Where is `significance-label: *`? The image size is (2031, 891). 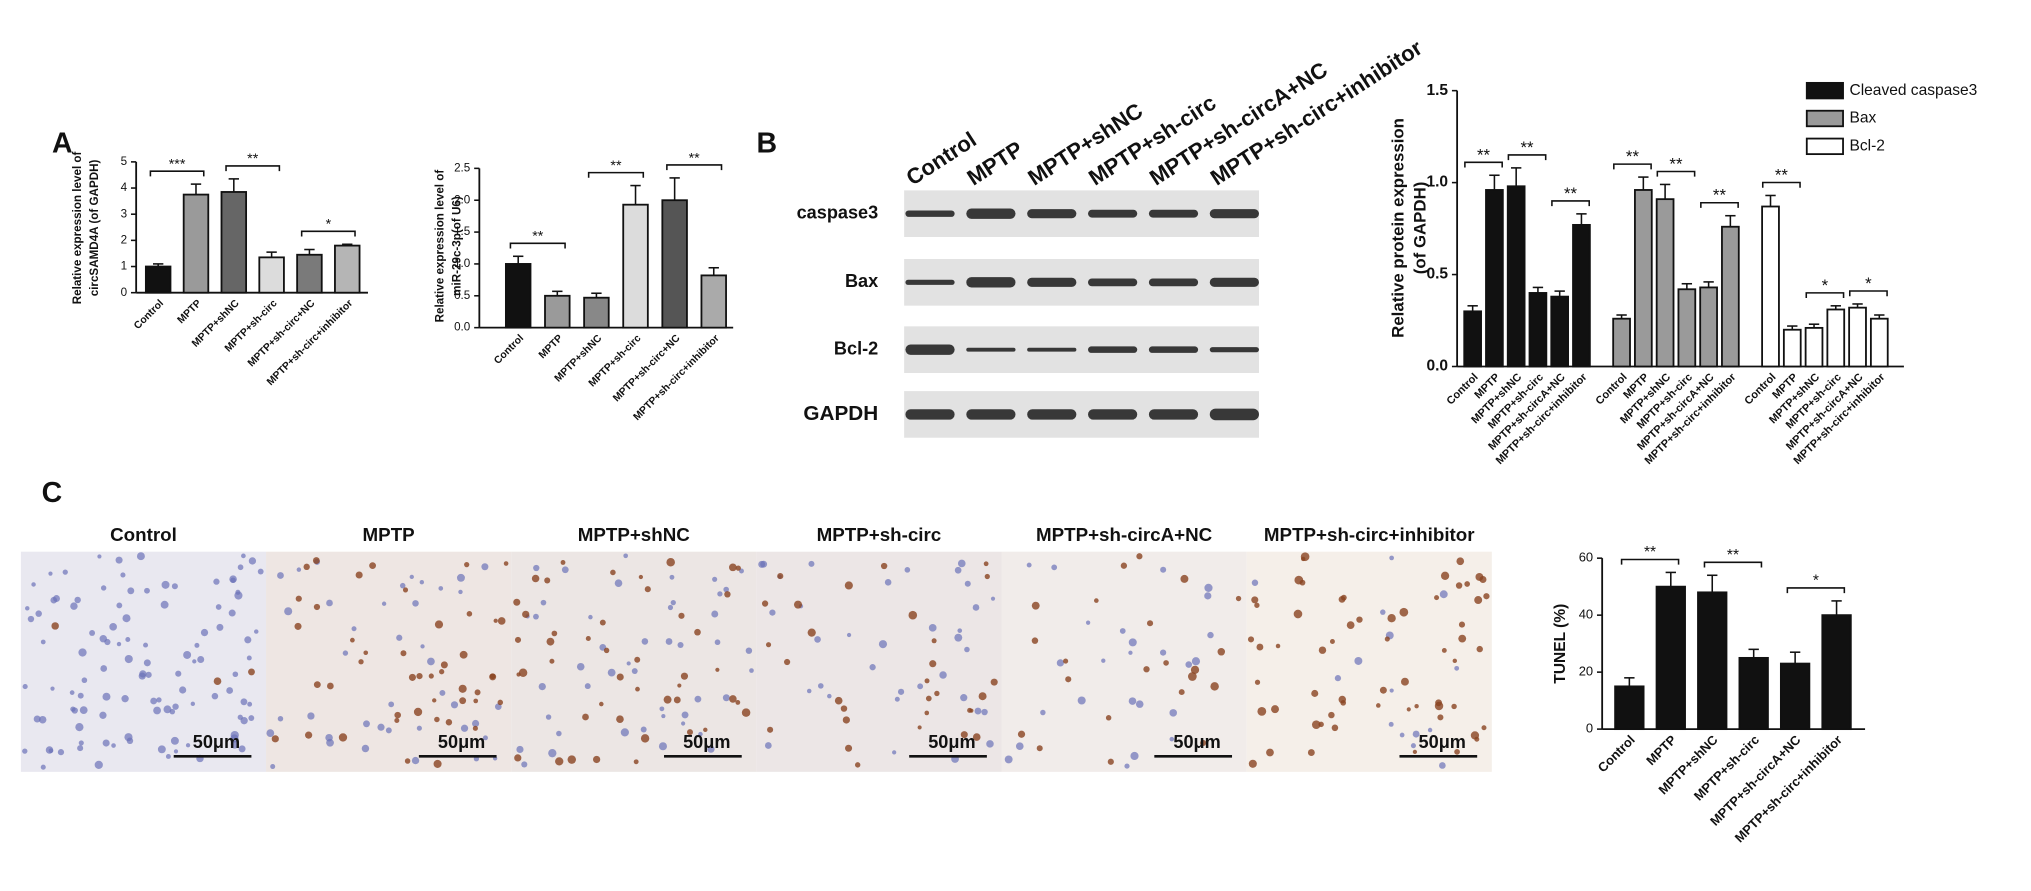
significance-label: * is located at coordinates (1825, 285).